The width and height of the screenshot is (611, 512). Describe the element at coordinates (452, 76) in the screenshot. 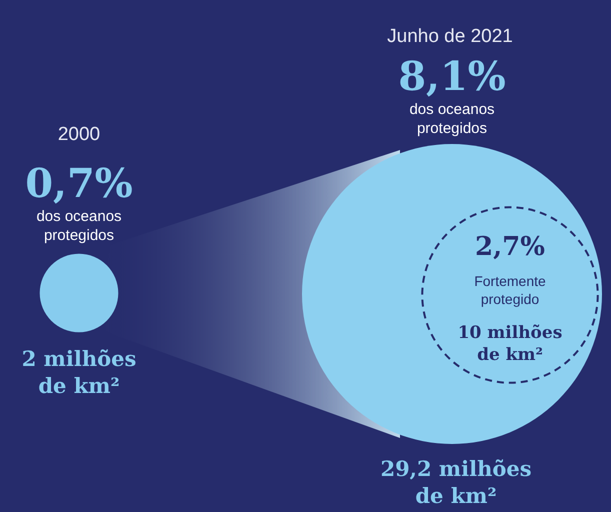

I see `text: 8,1%` at that location.